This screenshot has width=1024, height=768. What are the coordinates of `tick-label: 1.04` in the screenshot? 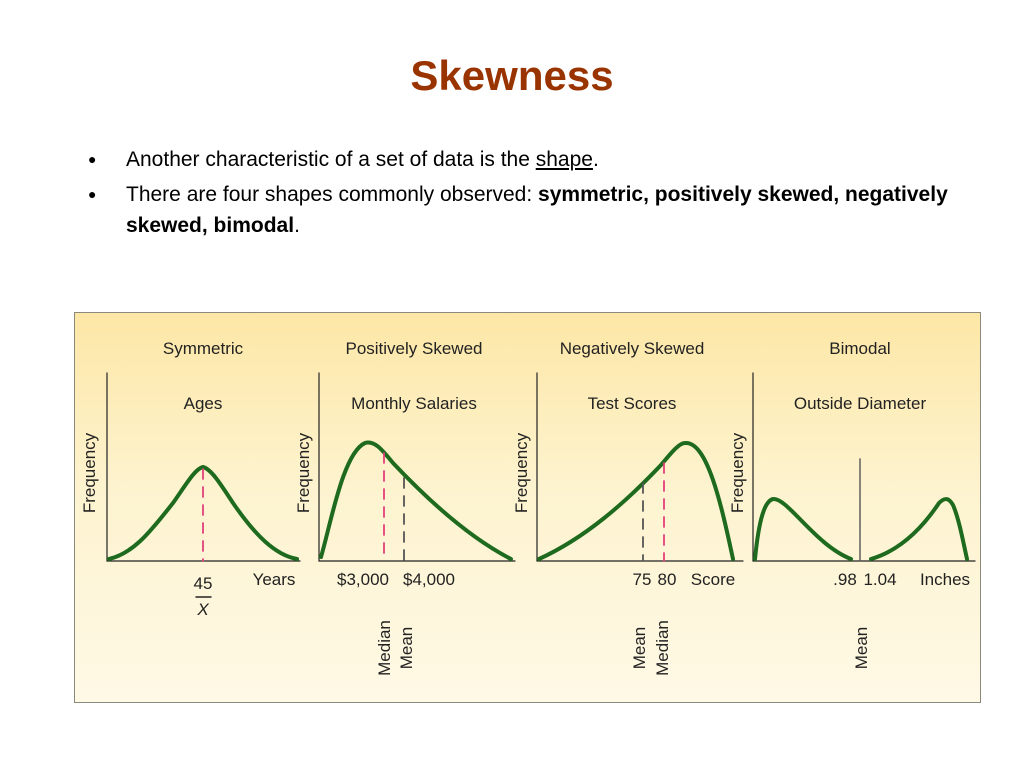 It's located at (879, 579).